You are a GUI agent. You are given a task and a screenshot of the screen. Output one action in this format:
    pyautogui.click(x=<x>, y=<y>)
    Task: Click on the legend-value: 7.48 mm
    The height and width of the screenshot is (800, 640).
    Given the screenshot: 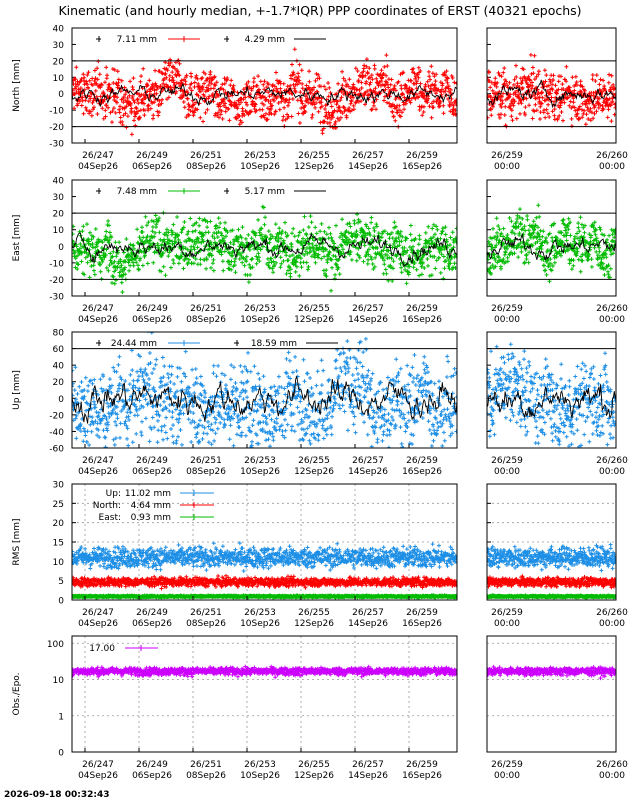 What is the action you would take?
    pyautogui.click(x=137, y=192)
    